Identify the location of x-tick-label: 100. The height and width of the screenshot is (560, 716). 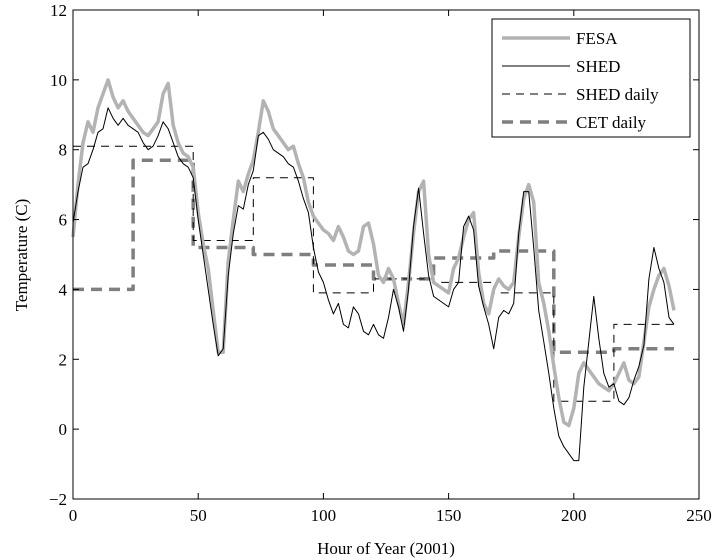
(324, 515).